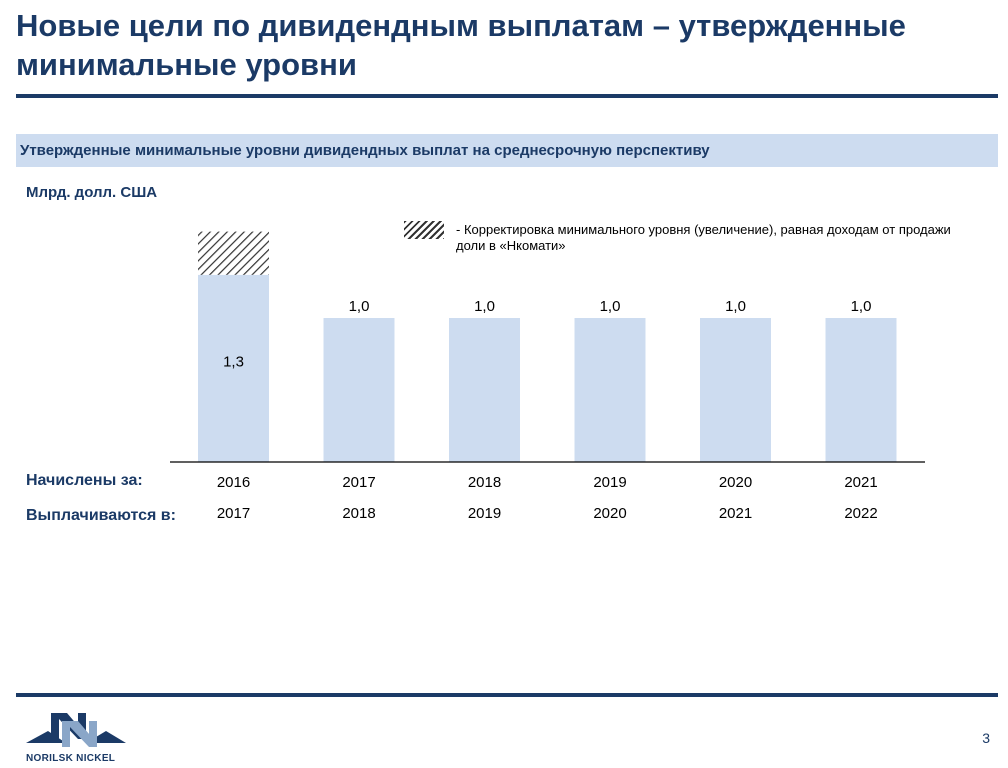  Describe the element at coordinates (860, 482) in the screenshot. I see `accrued-year-2021: 2021` at that location.